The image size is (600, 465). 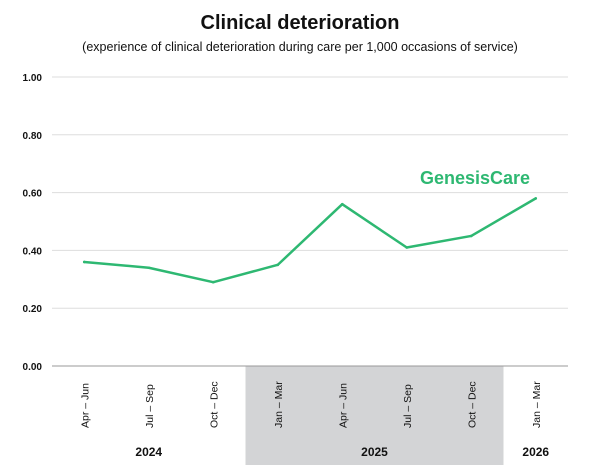 I want to click on y-tick-label: 0.60, so click(x=33, y=194).